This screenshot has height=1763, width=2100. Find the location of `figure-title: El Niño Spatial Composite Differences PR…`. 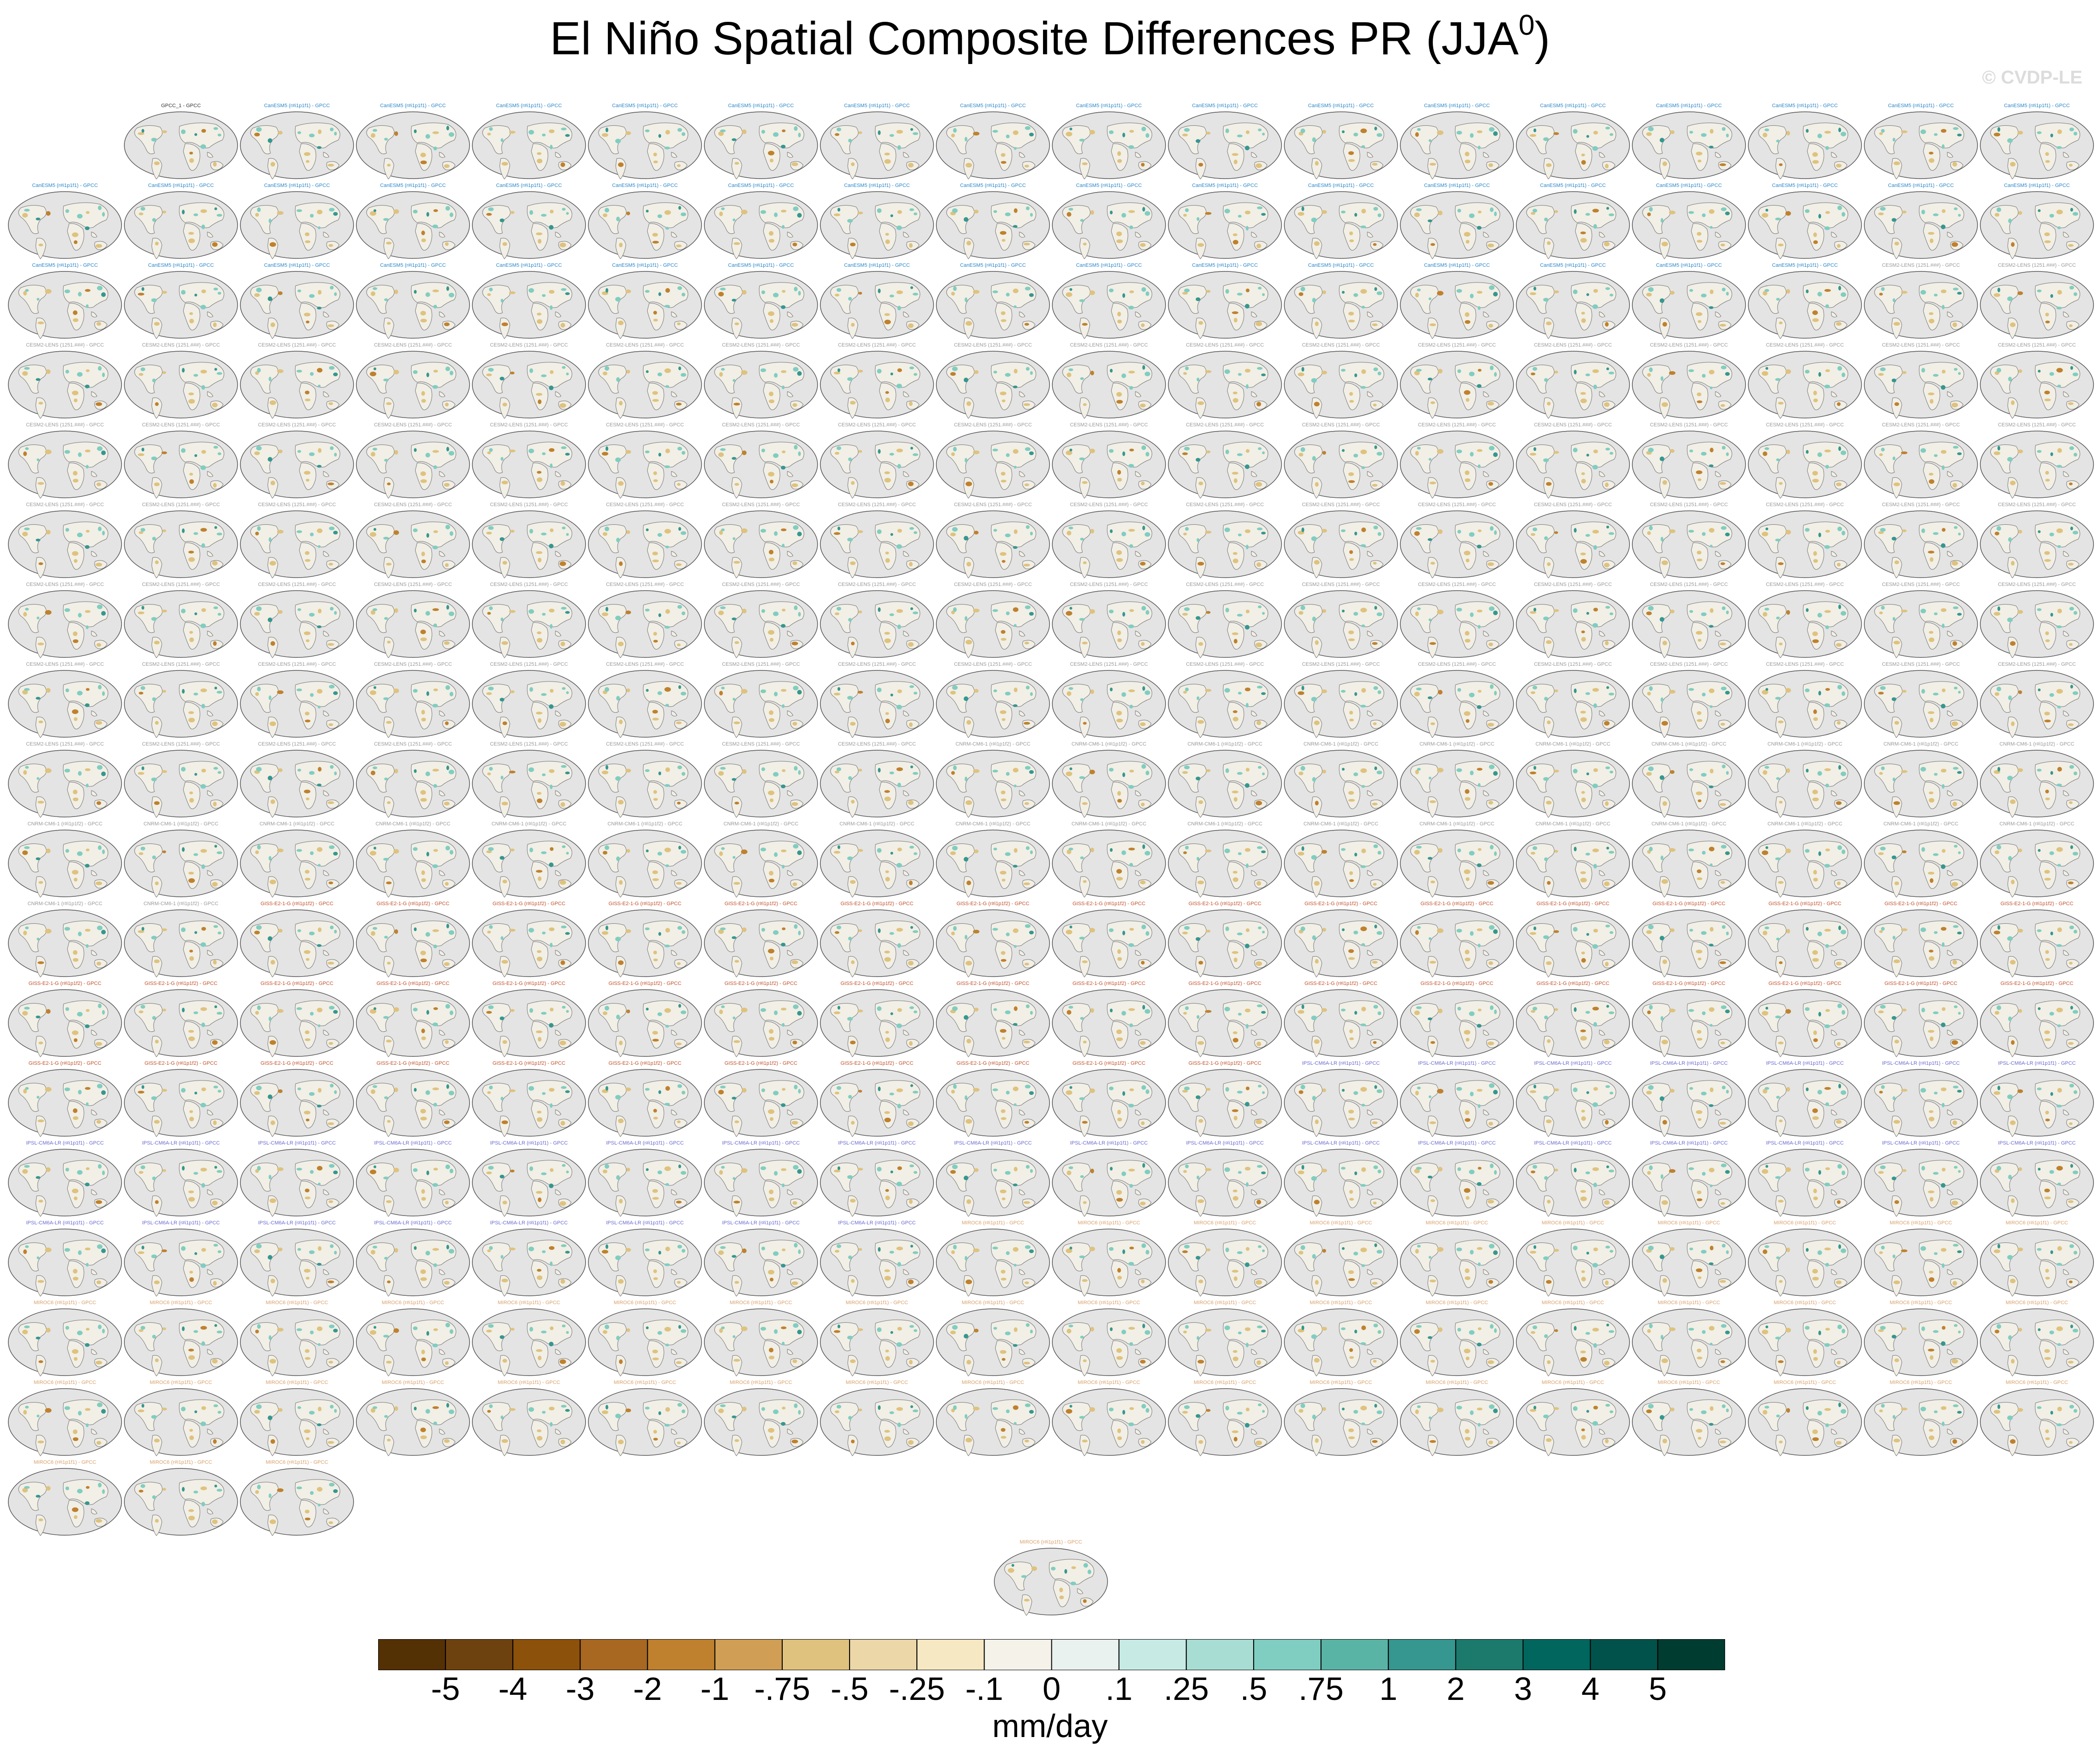

figure-title: El Niño Spatial Composite Differences PR… is located at coordinates (1050, 37).